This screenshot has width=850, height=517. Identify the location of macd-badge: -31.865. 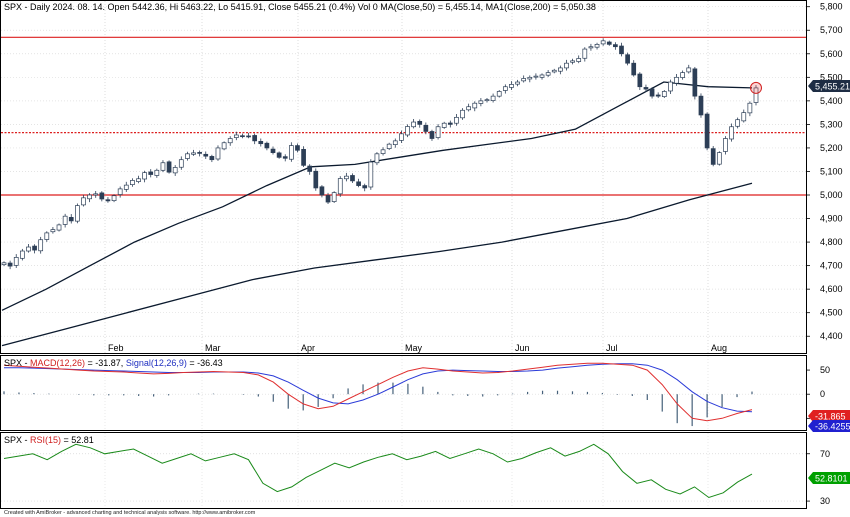
(829, 416).